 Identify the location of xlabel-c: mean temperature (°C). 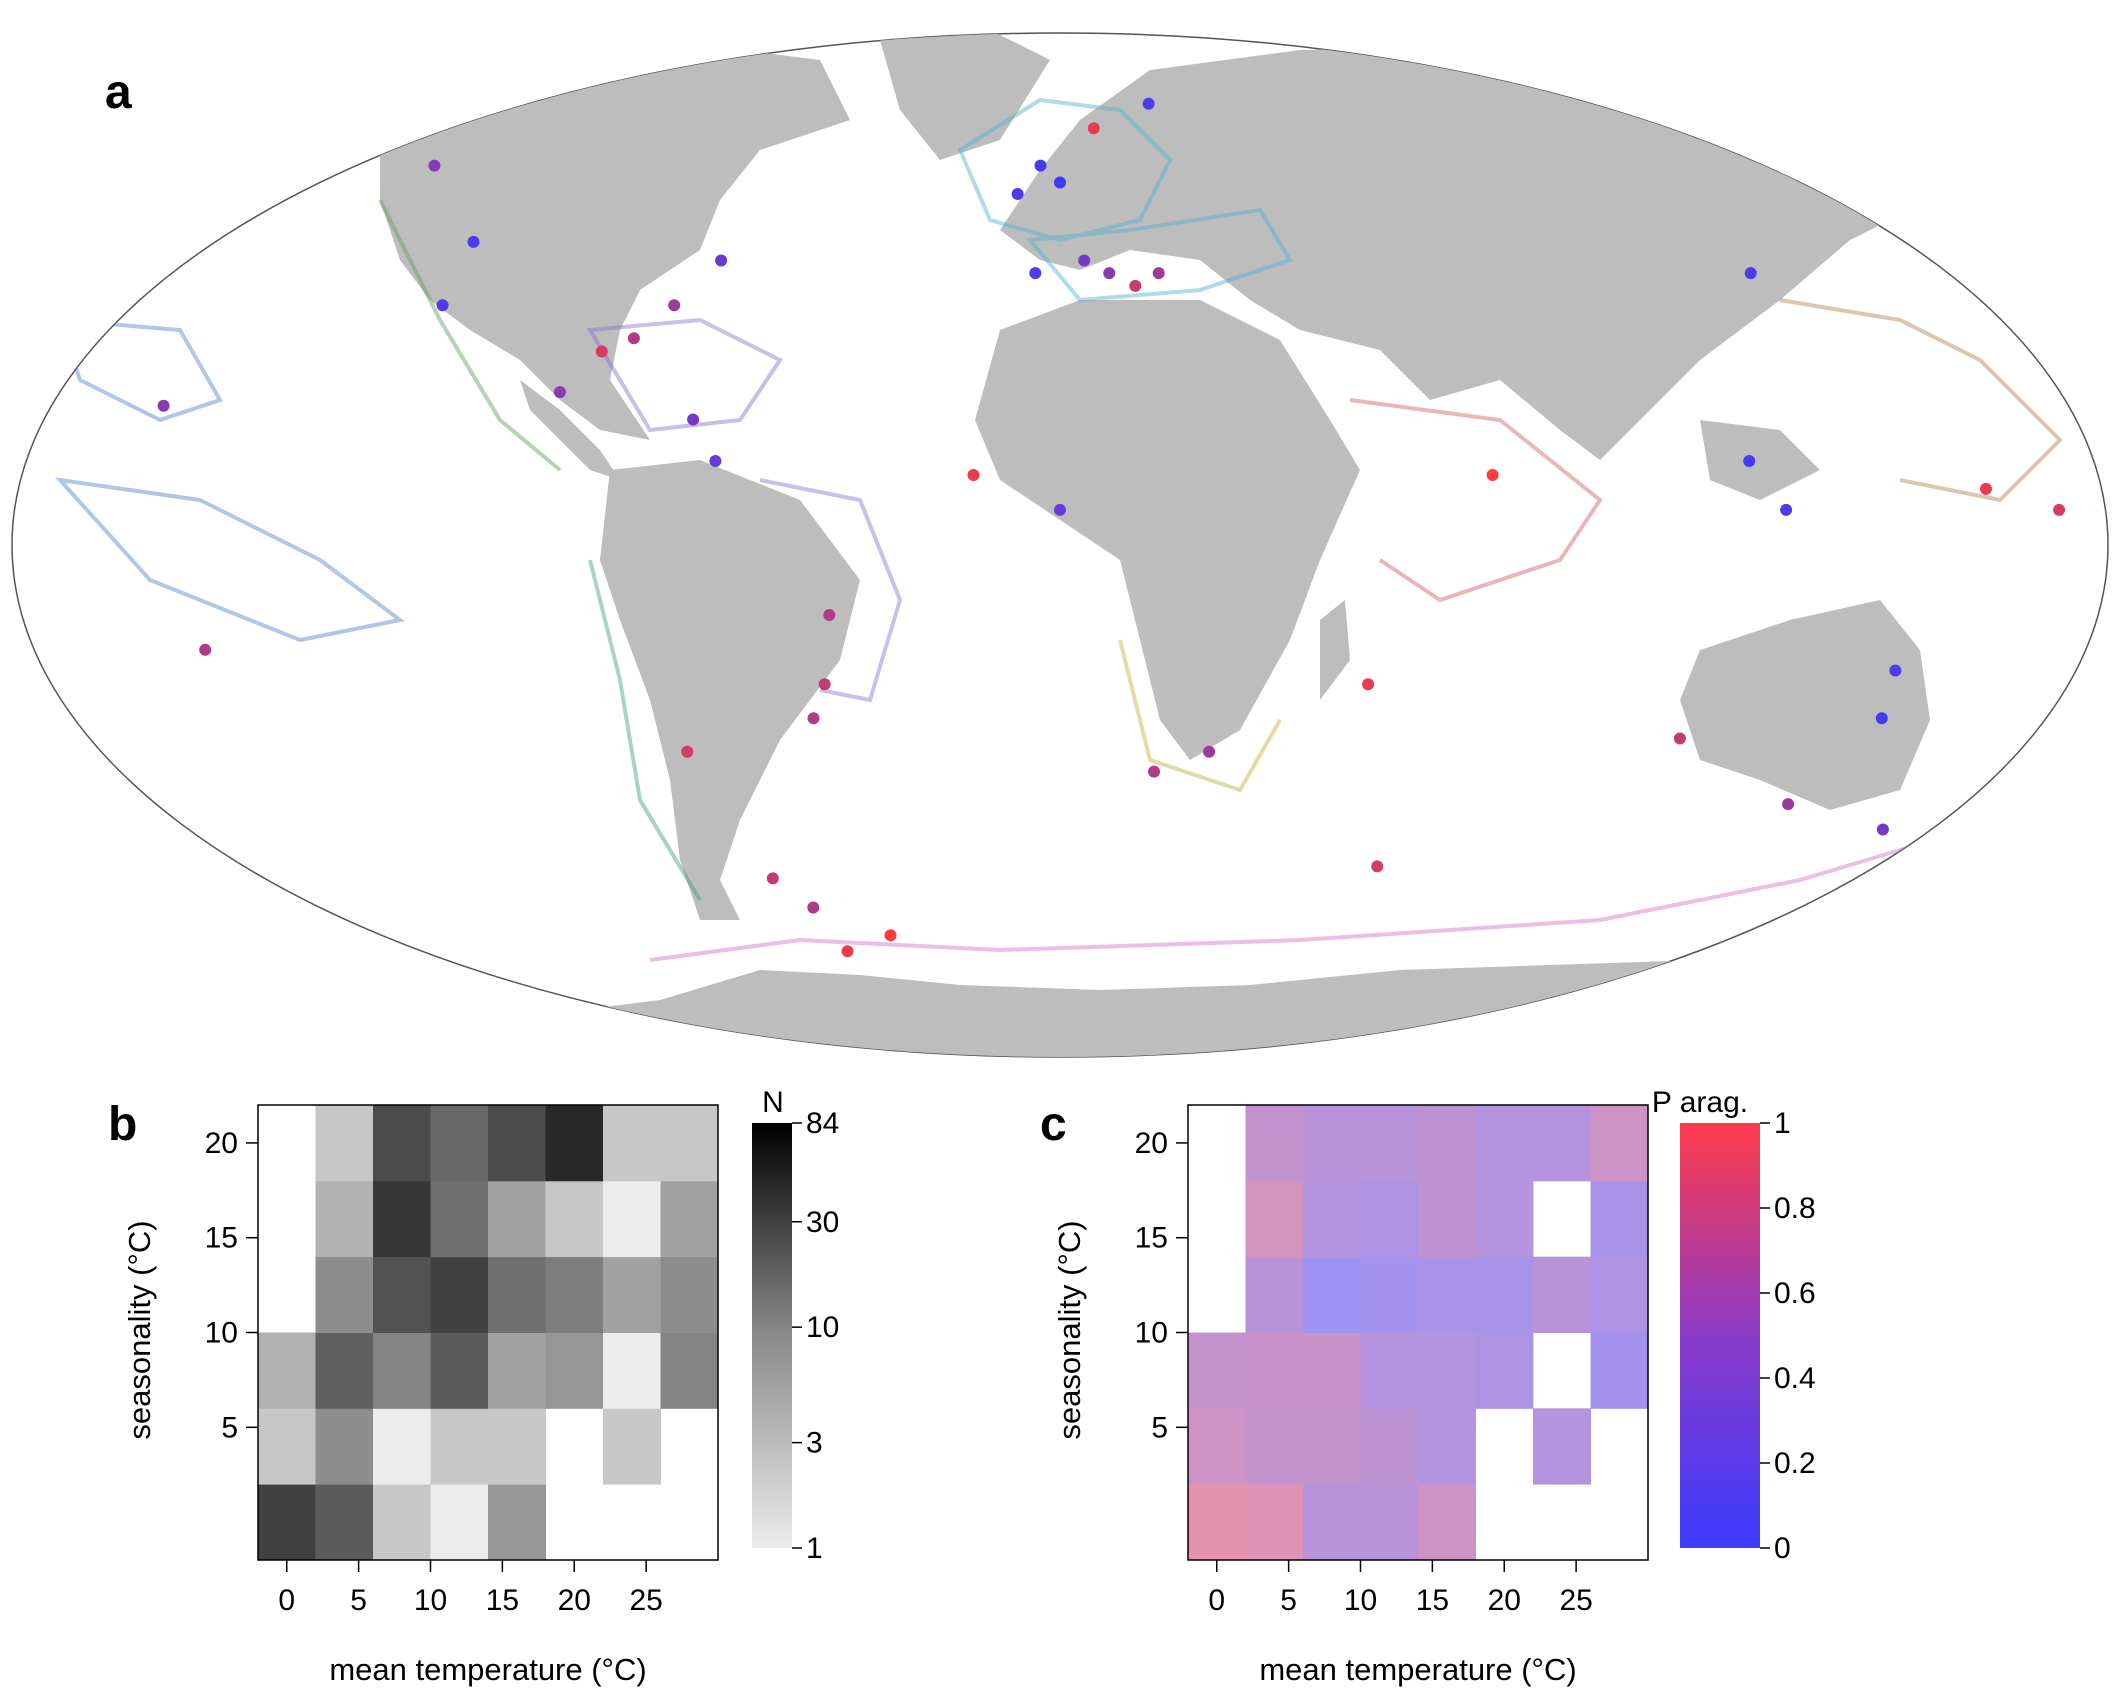
(1417, 1669).